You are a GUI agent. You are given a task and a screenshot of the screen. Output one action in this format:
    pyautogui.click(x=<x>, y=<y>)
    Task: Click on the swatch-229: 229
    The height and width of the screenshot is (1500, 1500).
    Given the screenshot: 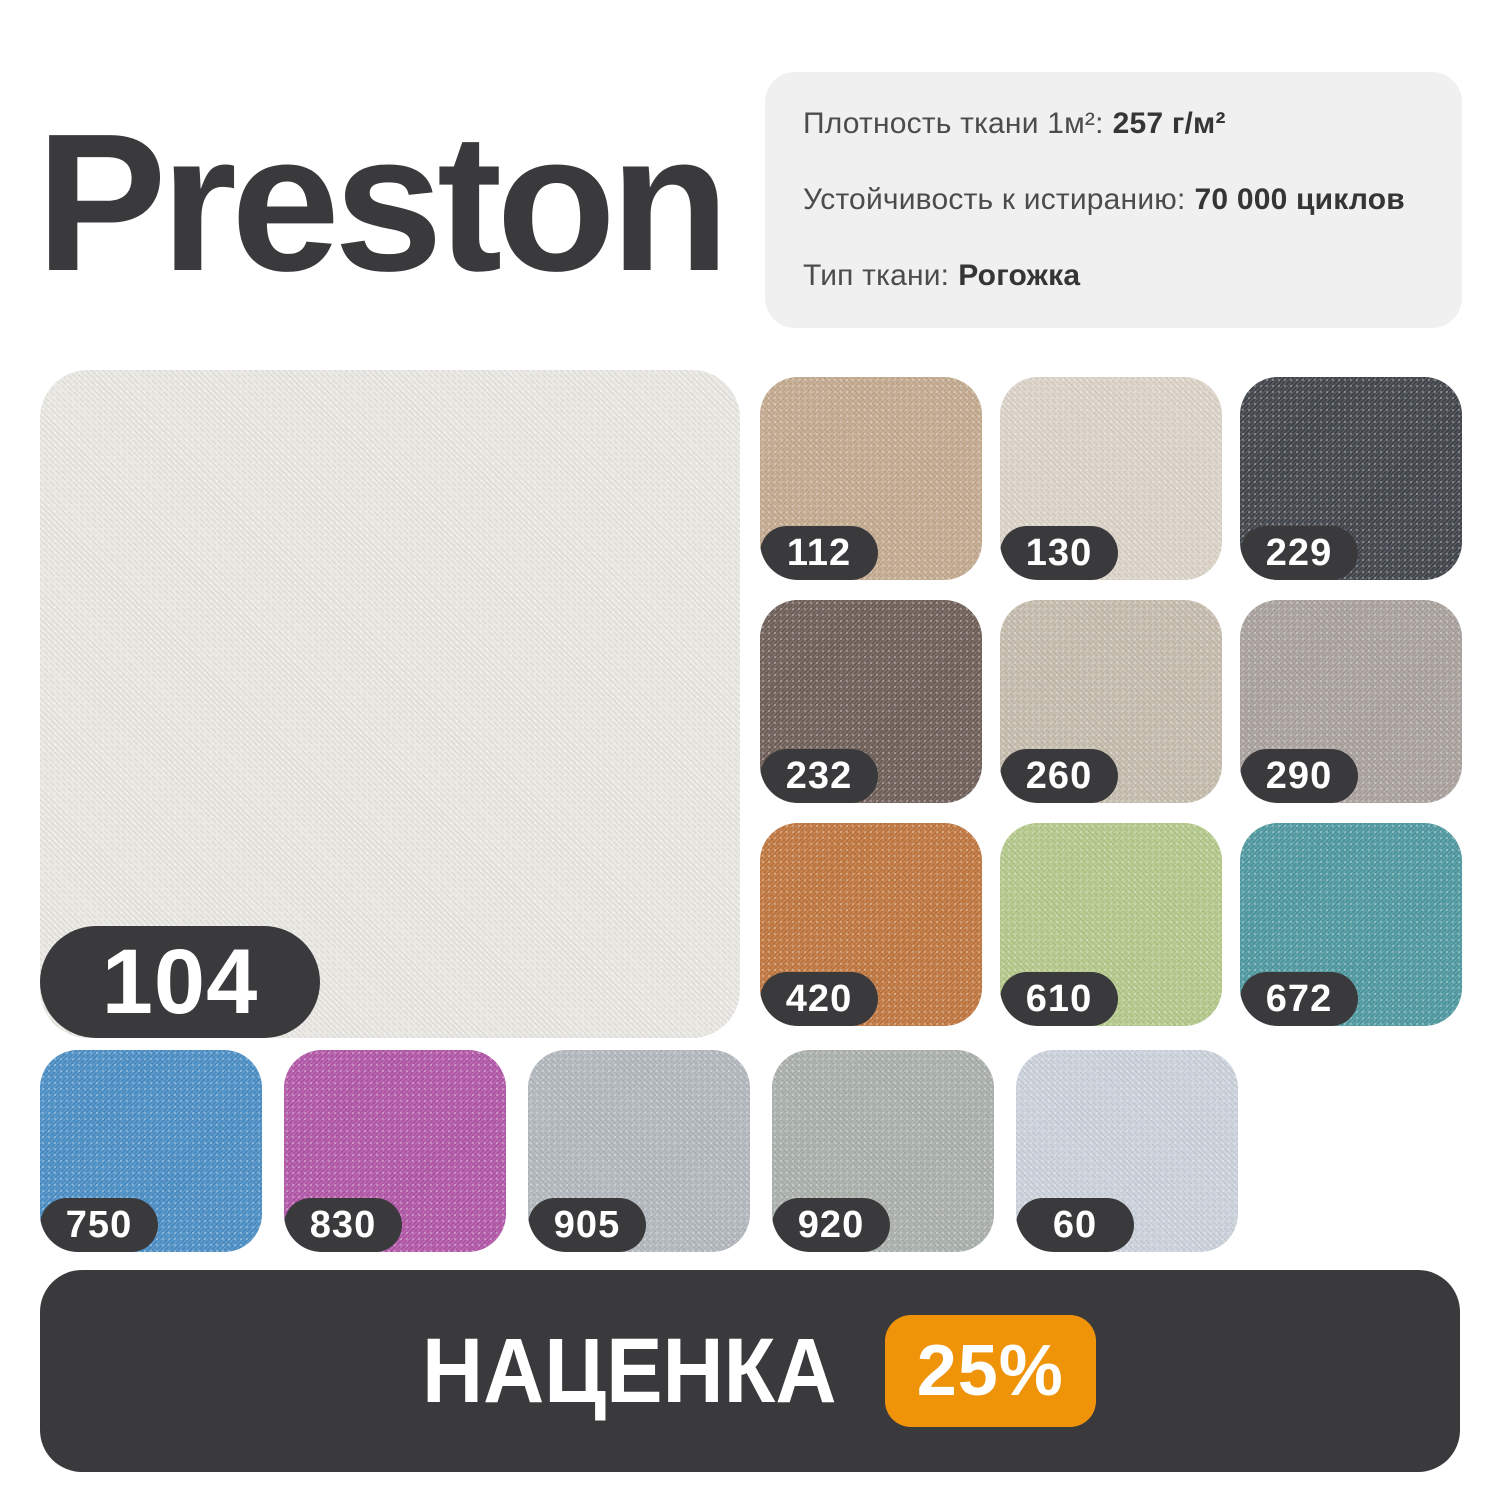 What is the action you would take?
    pyautogui.click(x=1351, y=478)
    